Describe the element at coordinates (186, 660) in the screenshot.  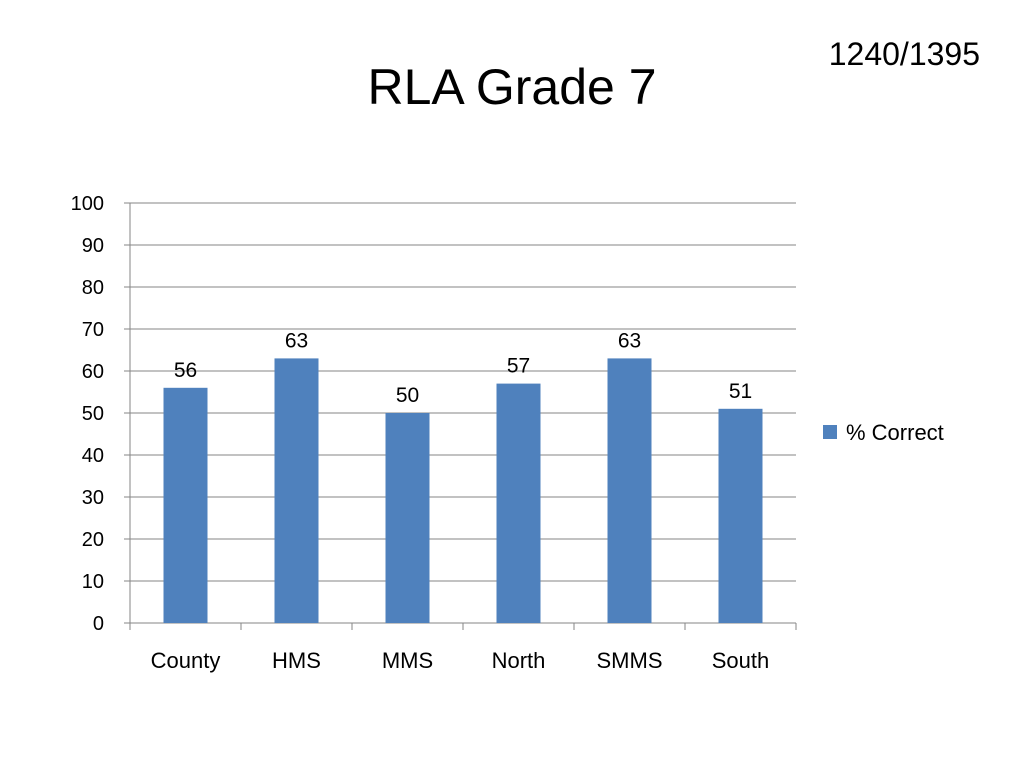
I see `category-label-county: County` at that location.